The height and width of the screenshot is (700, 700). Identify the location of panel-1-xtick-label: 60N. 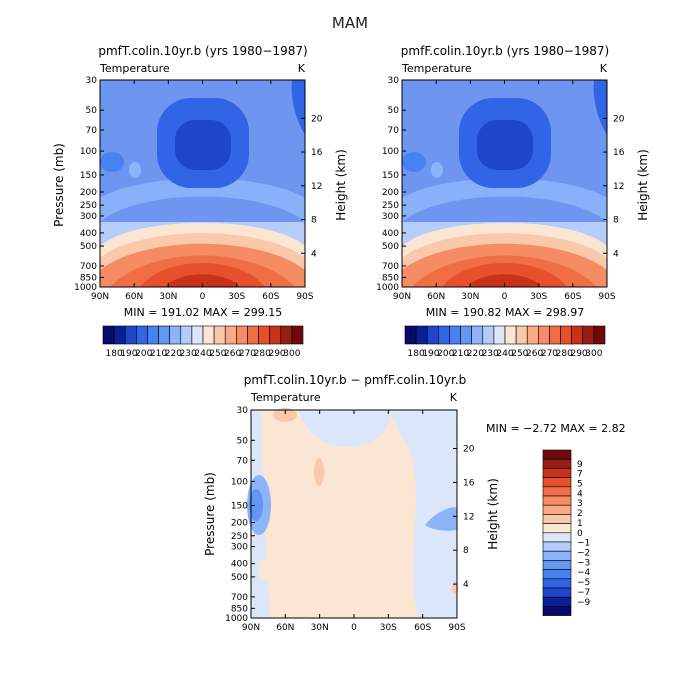
(134, 297).